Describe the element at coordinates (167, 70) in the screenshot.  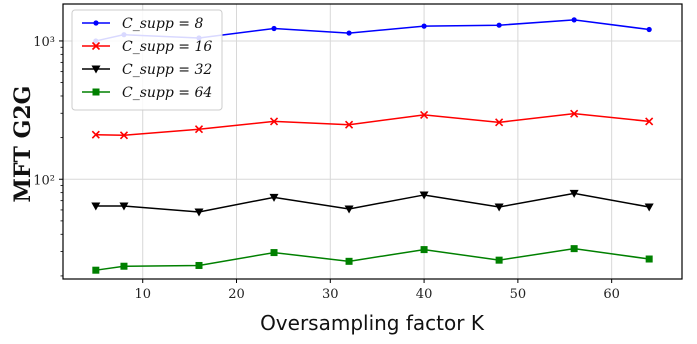
I see `legend-label: C_supp = 32` at that location.